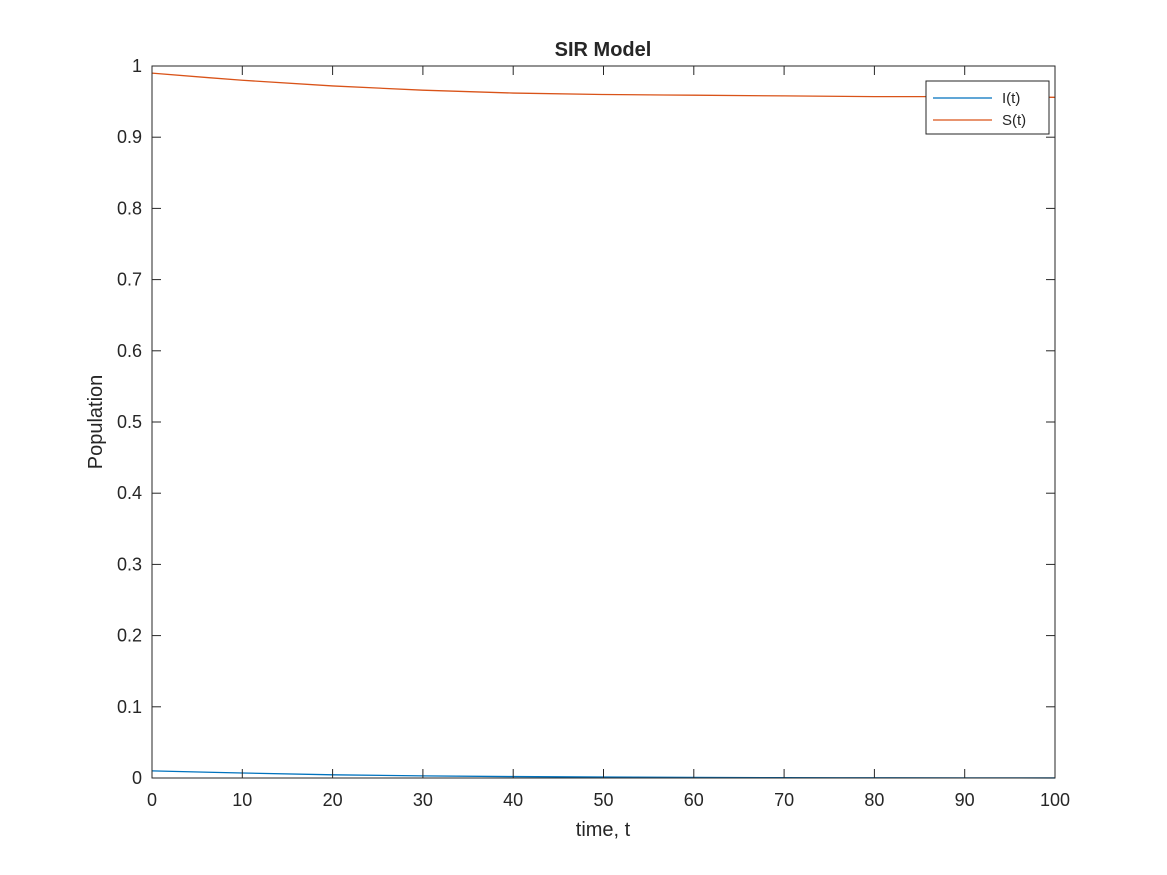  Describe the element at coordinates (242, 800) in the screenshot. I see `x-tick-label: 10` at that location.